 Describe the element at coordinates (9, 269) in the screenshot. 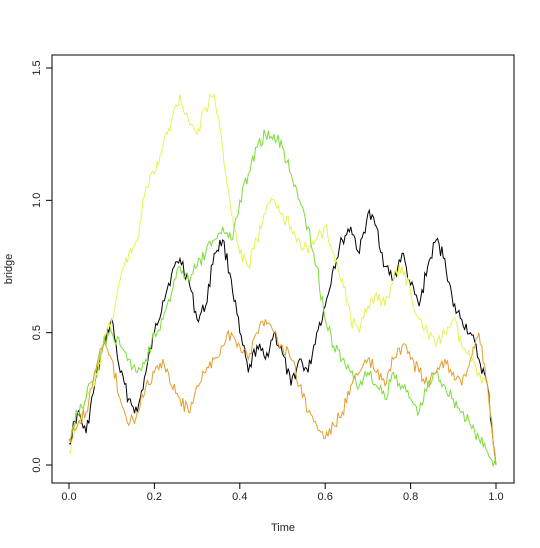

I see `y-axis-label: bridge` at that location.